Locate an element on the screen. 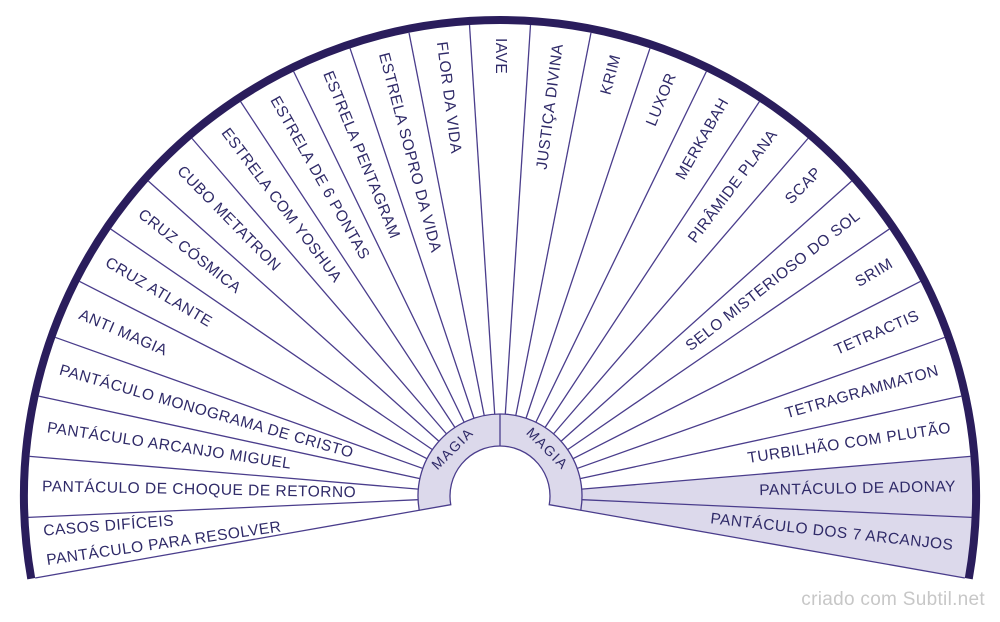 Image resolution: width=1000 pixels, height=622 pixels. sector-label-merkabah: MERKABAH is located at coordinates (703, 139).